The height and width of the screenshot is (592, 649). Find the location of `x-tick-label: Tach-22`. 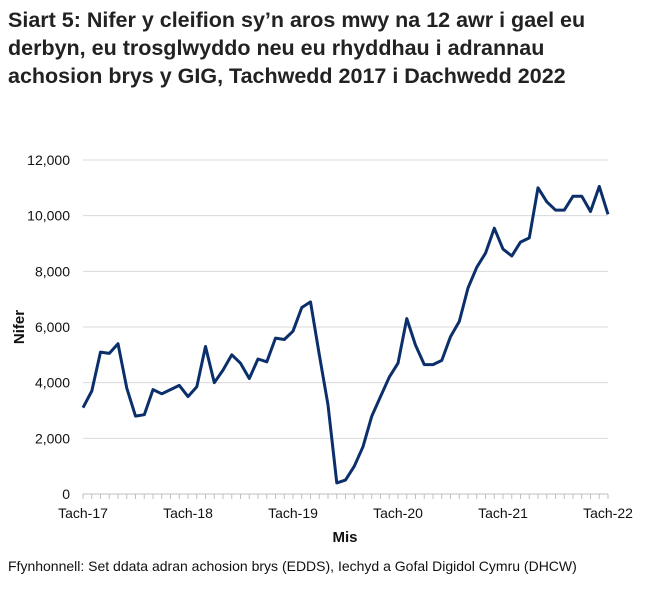

x-tick-label: Tach-22 is located at coordinates (608, 513).